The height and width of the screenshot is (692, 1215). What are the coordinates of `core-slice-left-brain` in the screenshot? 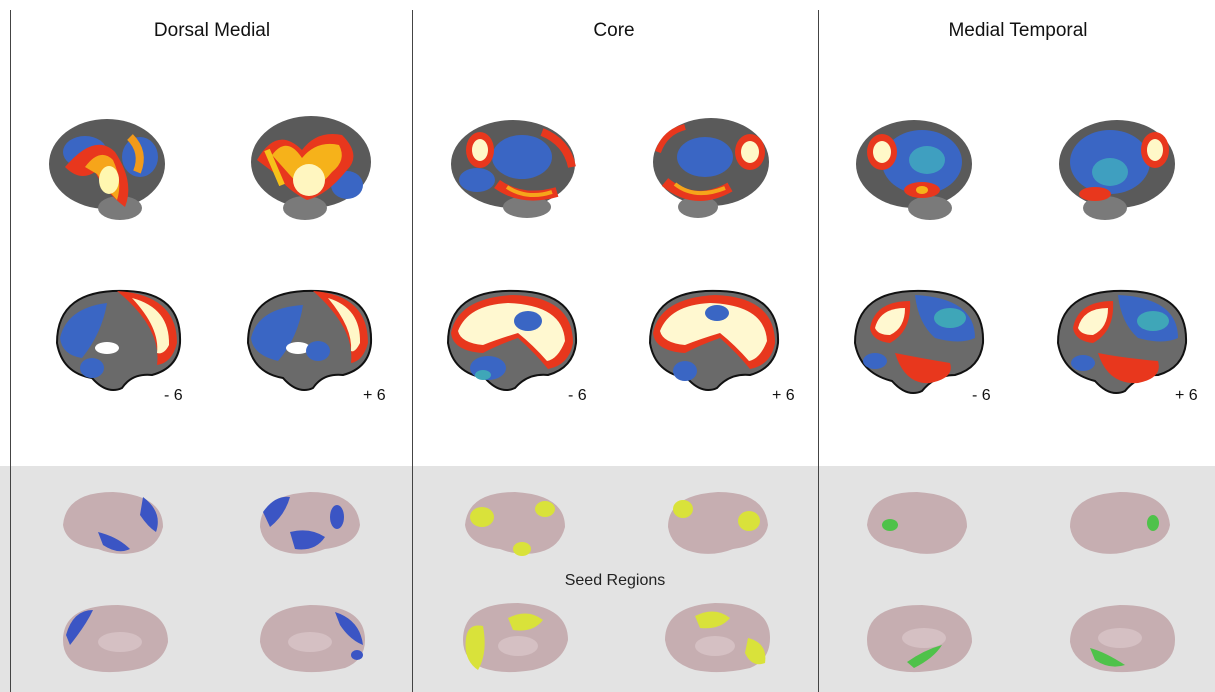 It's located at (512, 340).